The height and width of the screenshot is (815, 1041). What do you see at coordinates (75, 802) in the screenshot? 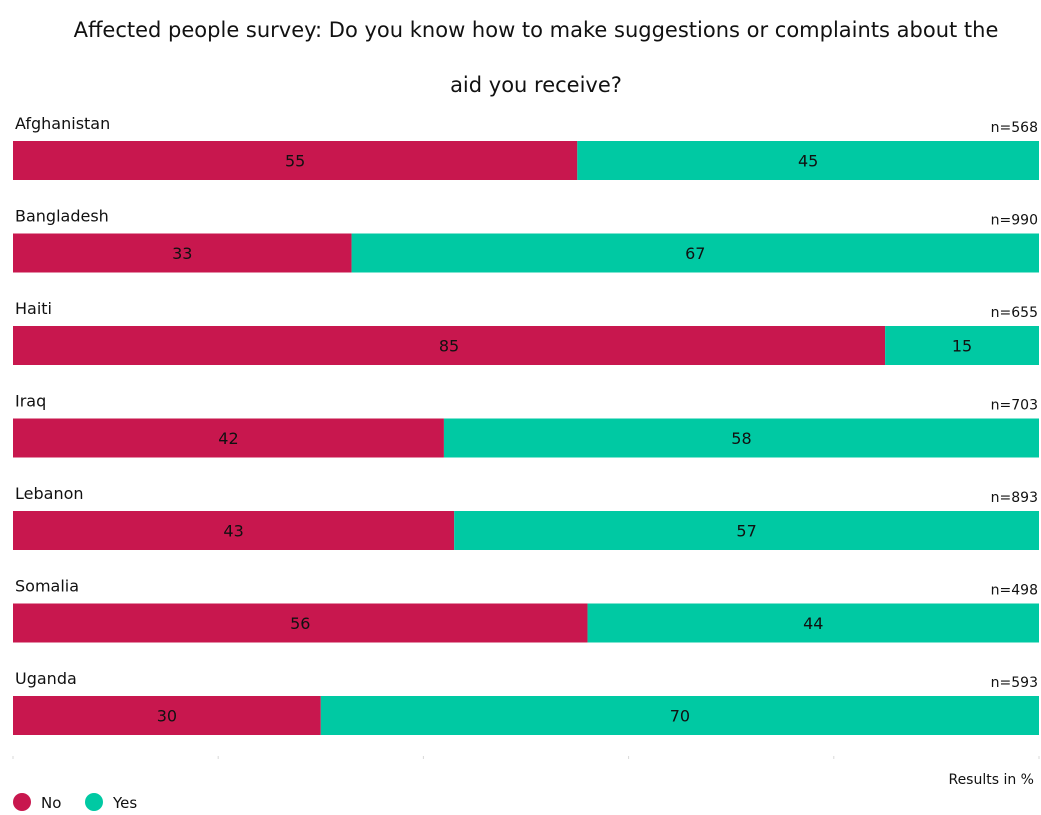
I see `legend: No Yes` at bounding box center [75, 802].